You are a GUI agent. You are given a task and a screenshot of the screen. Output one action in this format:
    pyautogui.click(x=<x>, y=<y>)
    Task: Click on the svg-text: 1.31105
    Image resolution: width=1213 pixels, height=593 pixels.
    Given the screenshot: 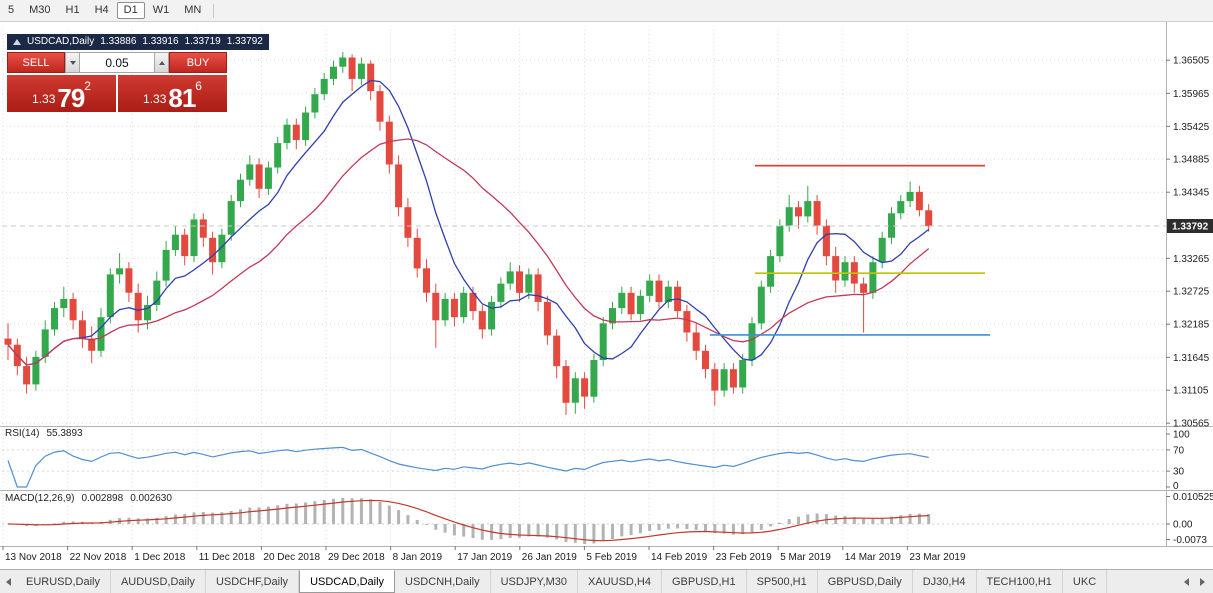 What is the action you would take?
    pyautogui.click(x=1191, y=391)
    